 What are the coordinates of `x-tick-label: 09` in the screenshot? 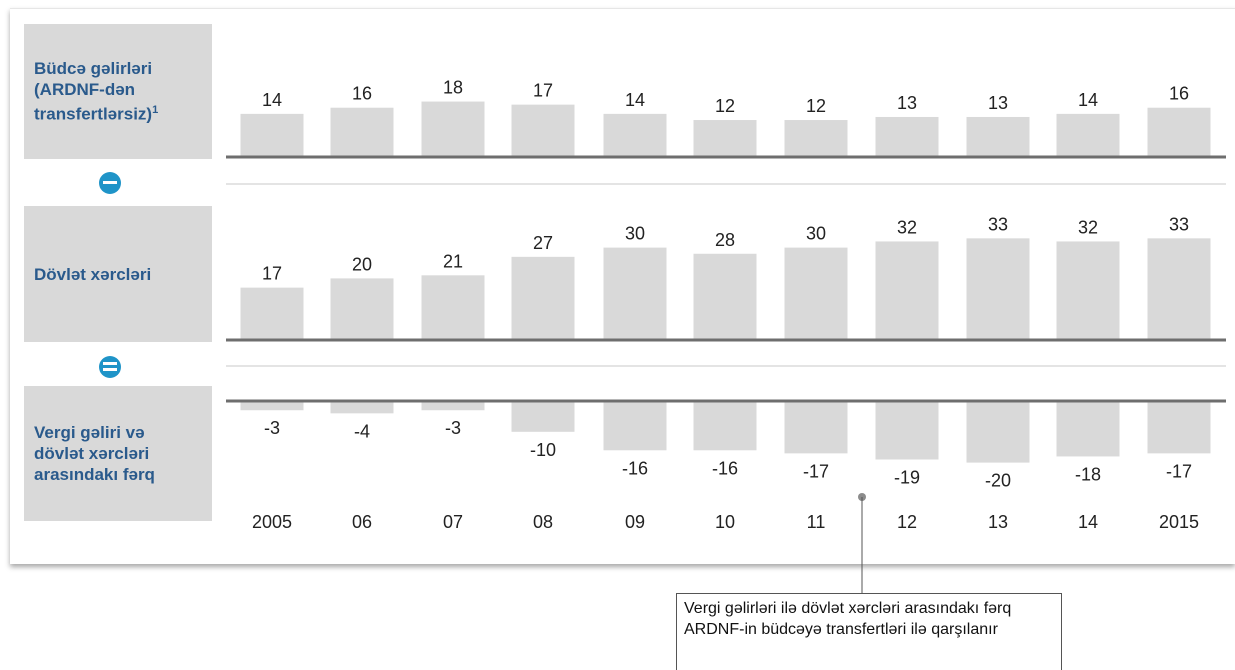 It's located at (635, 522).